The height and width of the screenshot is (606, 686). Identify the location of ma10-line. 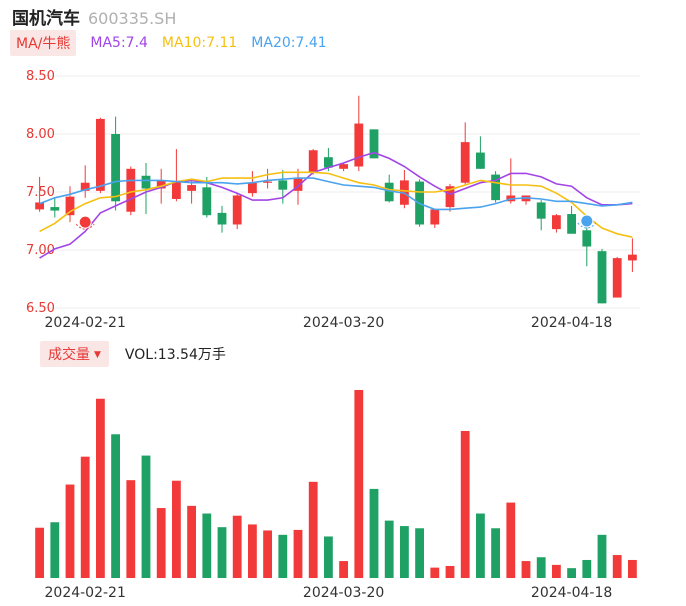
(336, 204).